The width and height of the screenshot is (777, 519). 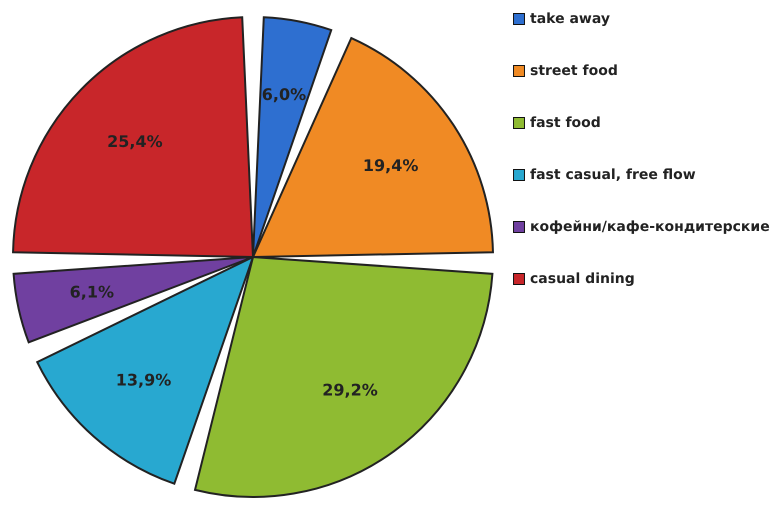 I want to click on legend-label: casual dining, so click(x=582, y=279).